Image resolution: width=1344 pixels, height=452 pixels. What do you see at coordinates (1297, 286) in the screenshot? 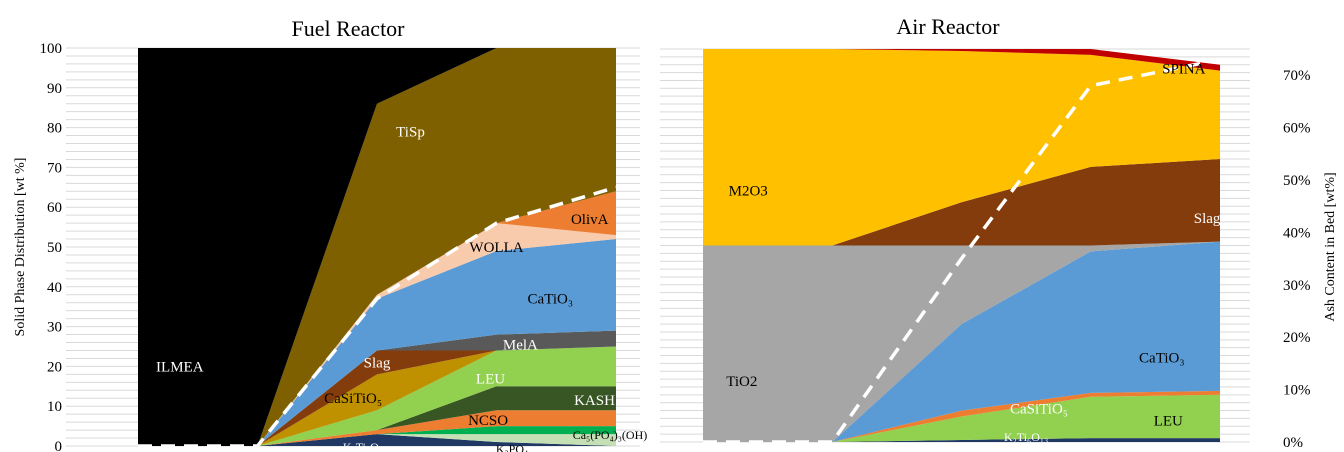
I see `y-tick-label: 30%` at bounding box center [1297, 286].